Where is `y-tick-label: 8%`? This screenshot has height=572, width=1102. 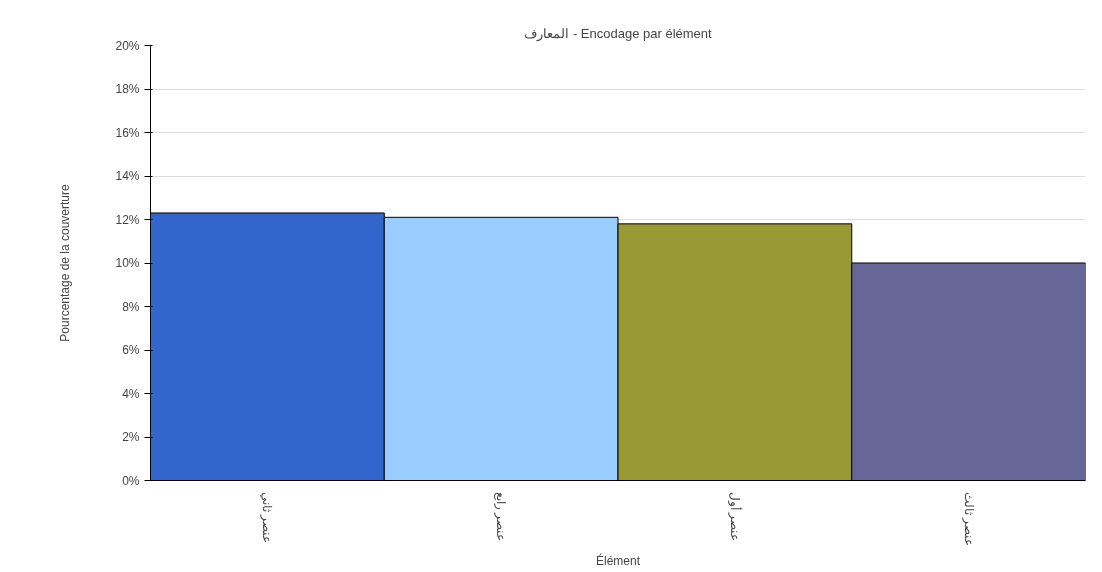 y-tick-label: 8% is located at coordinates (131, 306).